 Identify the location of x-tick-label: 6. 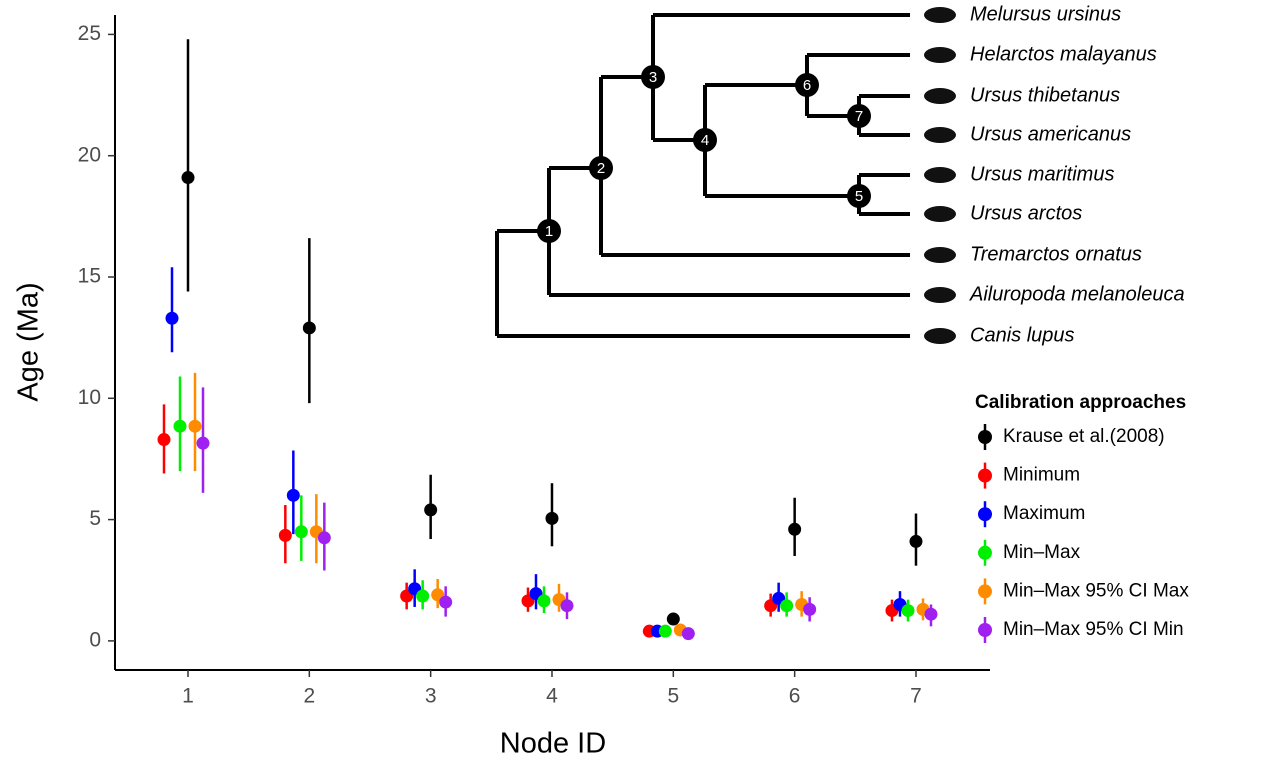
(795, 696).